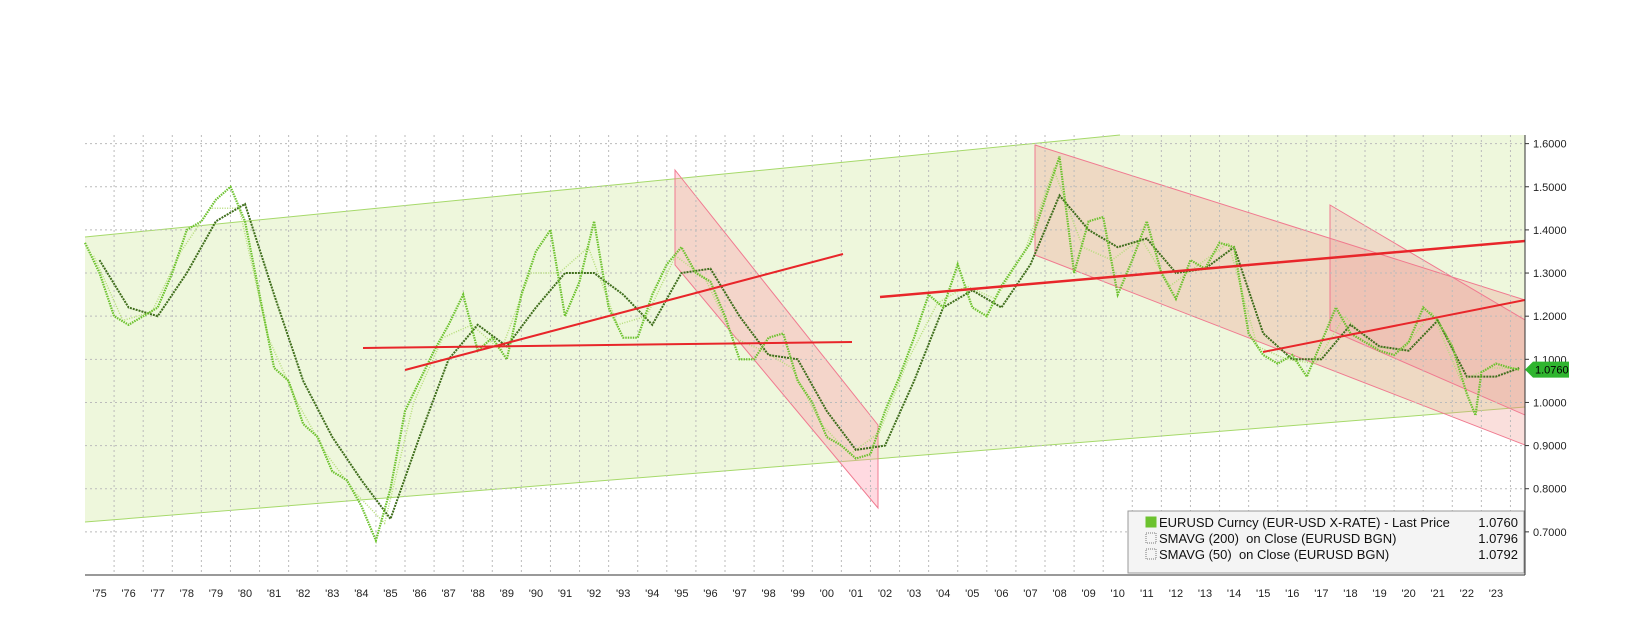 The height and width of the screenshot is (637, 1648). Describe the element at coordinates (1467, 594) in the screenshot. I see `x-tick-label: '22` at that location.